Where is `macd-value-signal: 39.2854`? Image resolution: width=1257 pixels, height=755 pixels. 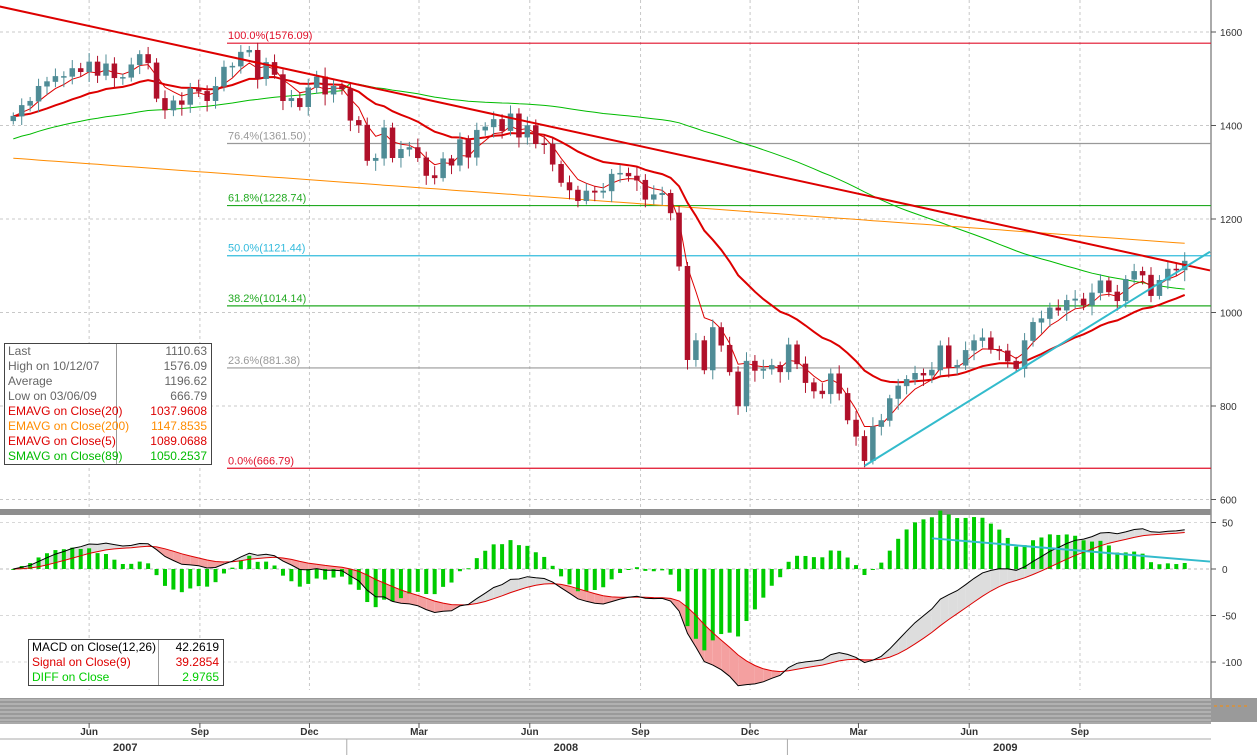 macd-value-signal: 39.2854 is located at coordinates (197, 662).